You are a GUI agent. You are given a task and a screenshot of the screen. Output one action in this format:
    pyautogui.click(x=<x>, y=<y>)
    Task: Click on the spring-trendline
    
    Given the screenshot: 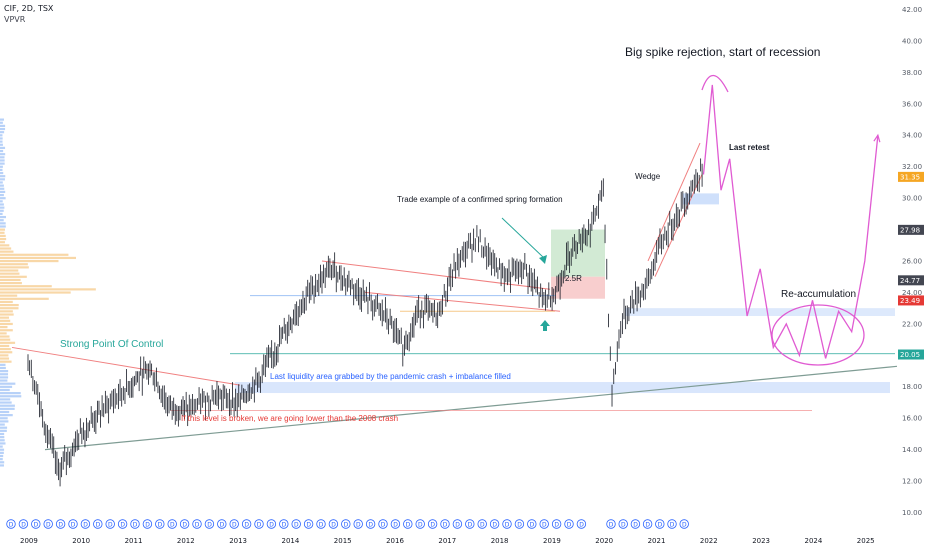 What is the action you would take?
    pyautogui.click(x=462, y=301)
    